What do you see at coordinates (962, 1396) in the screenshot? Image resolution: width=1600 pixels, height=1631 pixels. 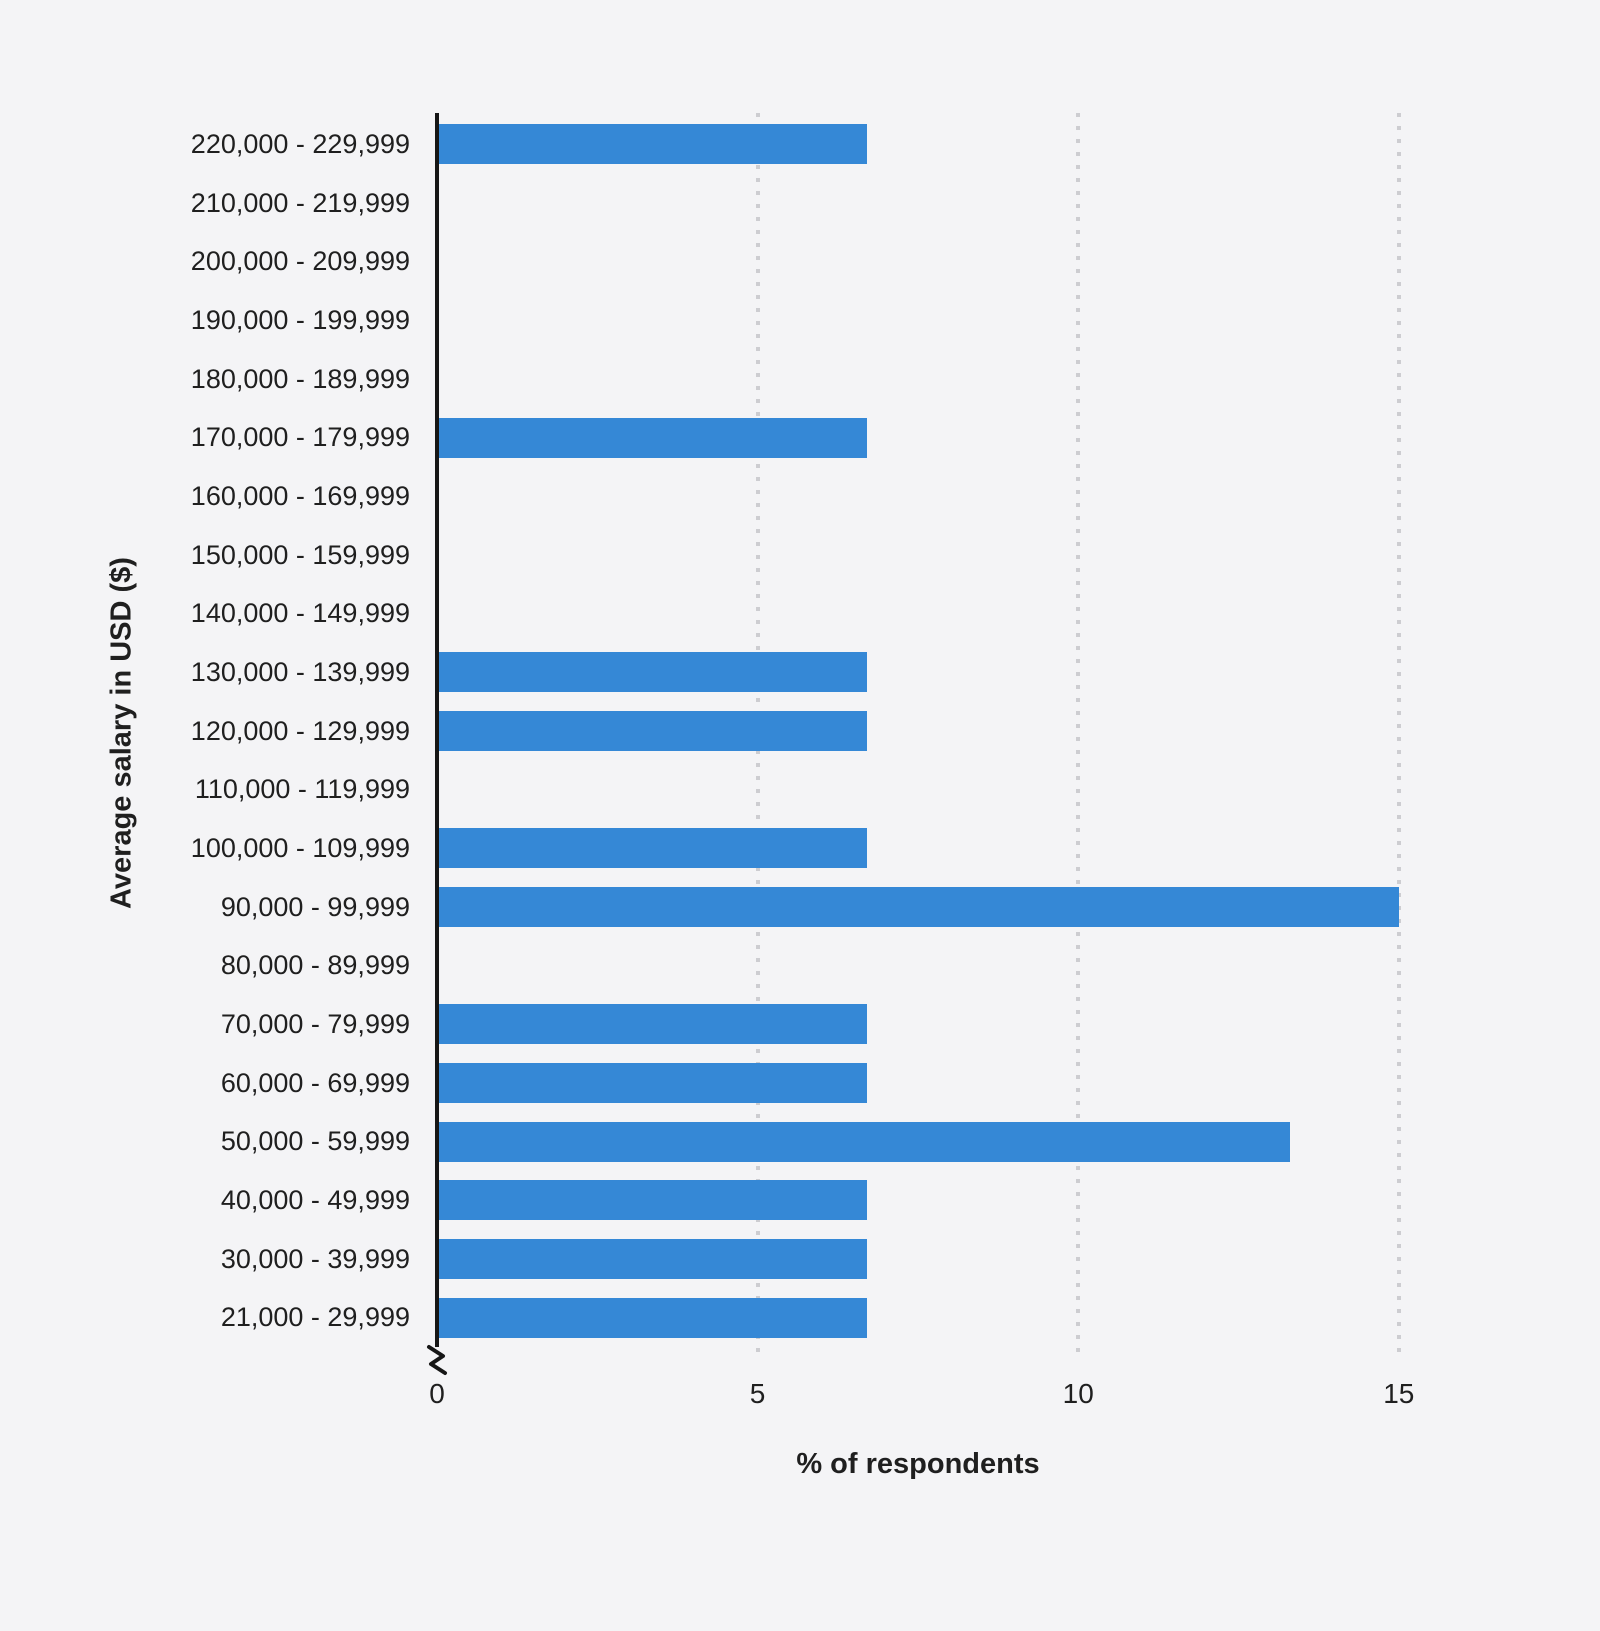 I see `x-axis-ticks: 0 5 10 15` at bounding box center [962, 1396].